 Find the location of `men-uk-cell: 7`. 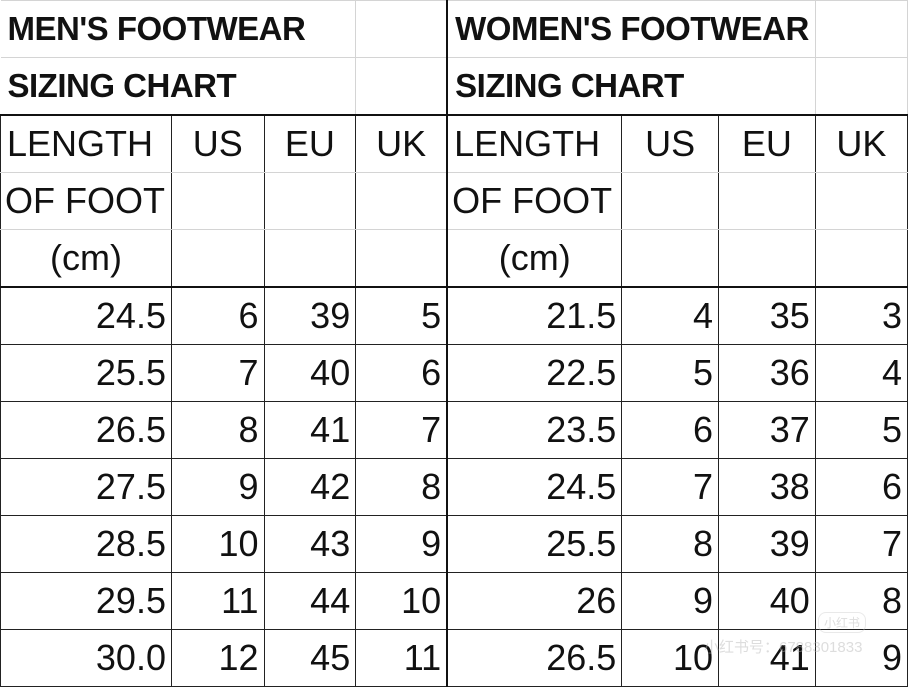

men-uk-cell: 7 is located at coordinates (401, 430).